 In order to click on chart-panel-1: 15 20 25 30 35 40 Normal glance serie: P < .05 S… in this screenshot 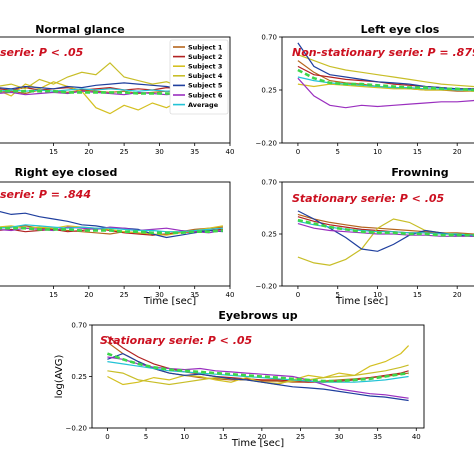, I will do `click(117, 89)`.